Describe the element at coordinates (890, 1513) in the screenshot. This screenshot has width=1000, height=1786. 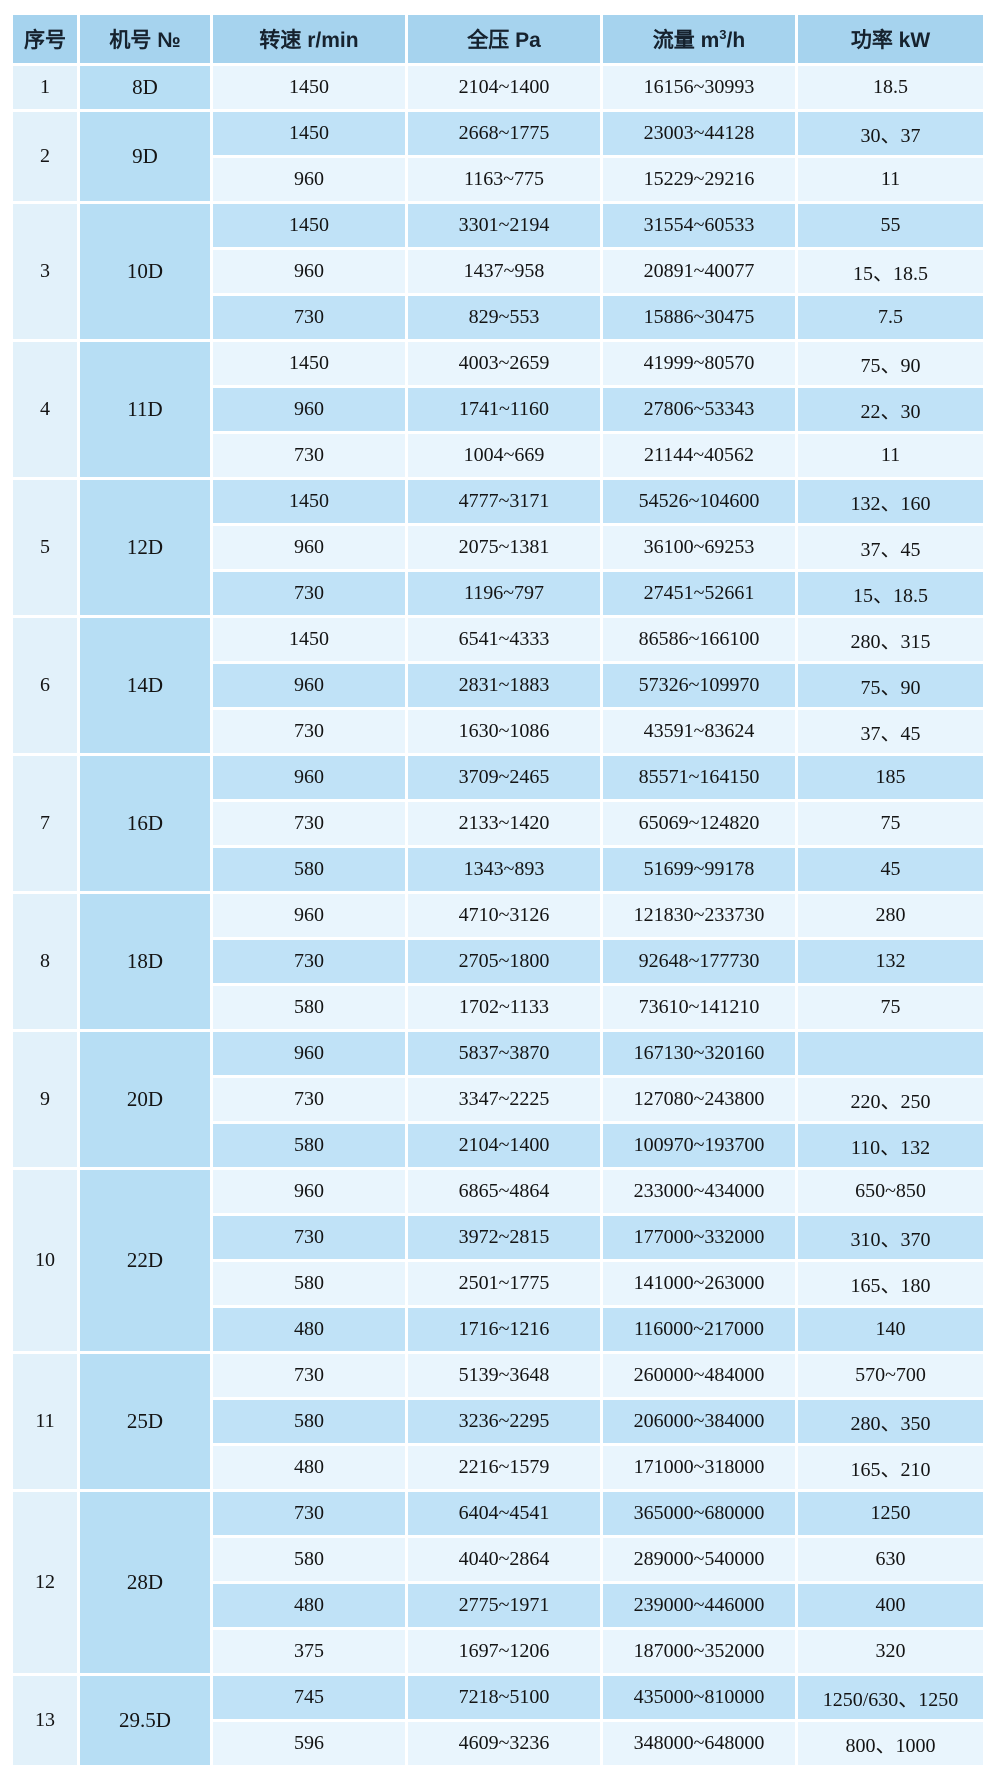
I see `power-cell: 1250` at that location.